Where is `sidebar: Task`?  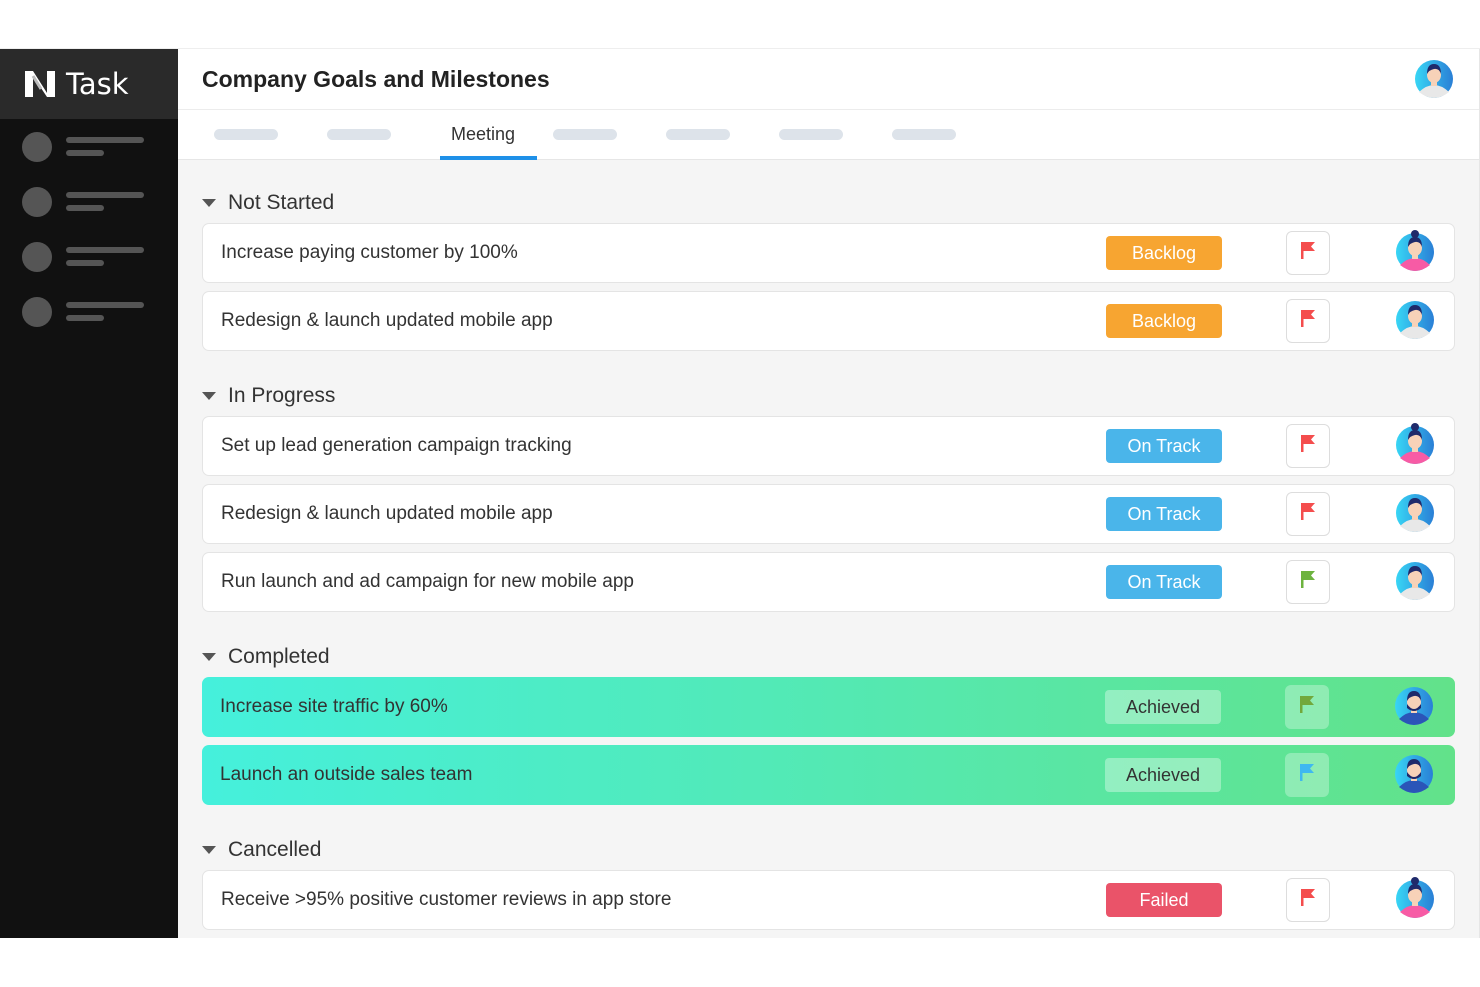
sidebar: Task is located at coordinates (89, 493).